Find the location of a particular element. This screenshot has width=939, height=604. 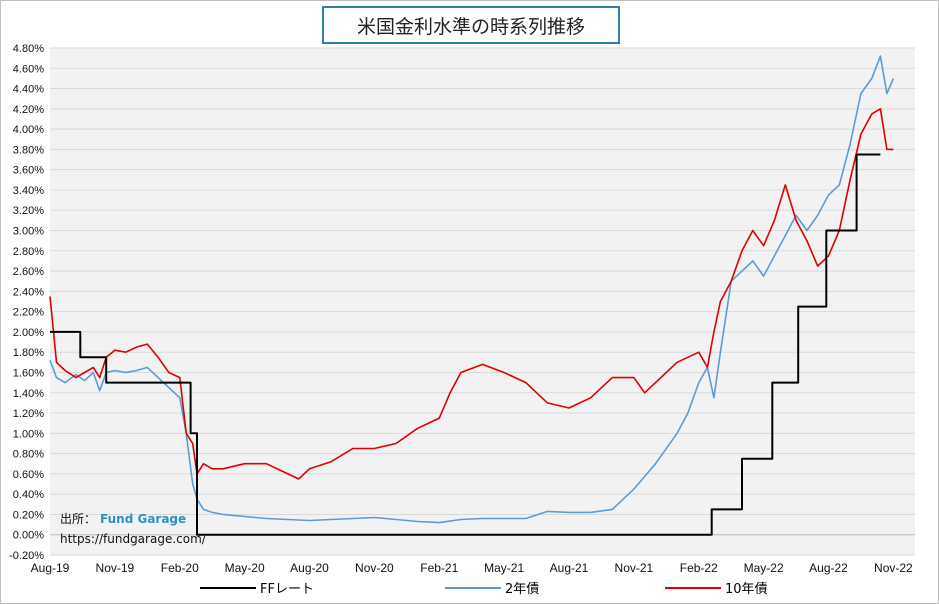

y-tick-label: 2.60% is located at coordinates (28, 272).